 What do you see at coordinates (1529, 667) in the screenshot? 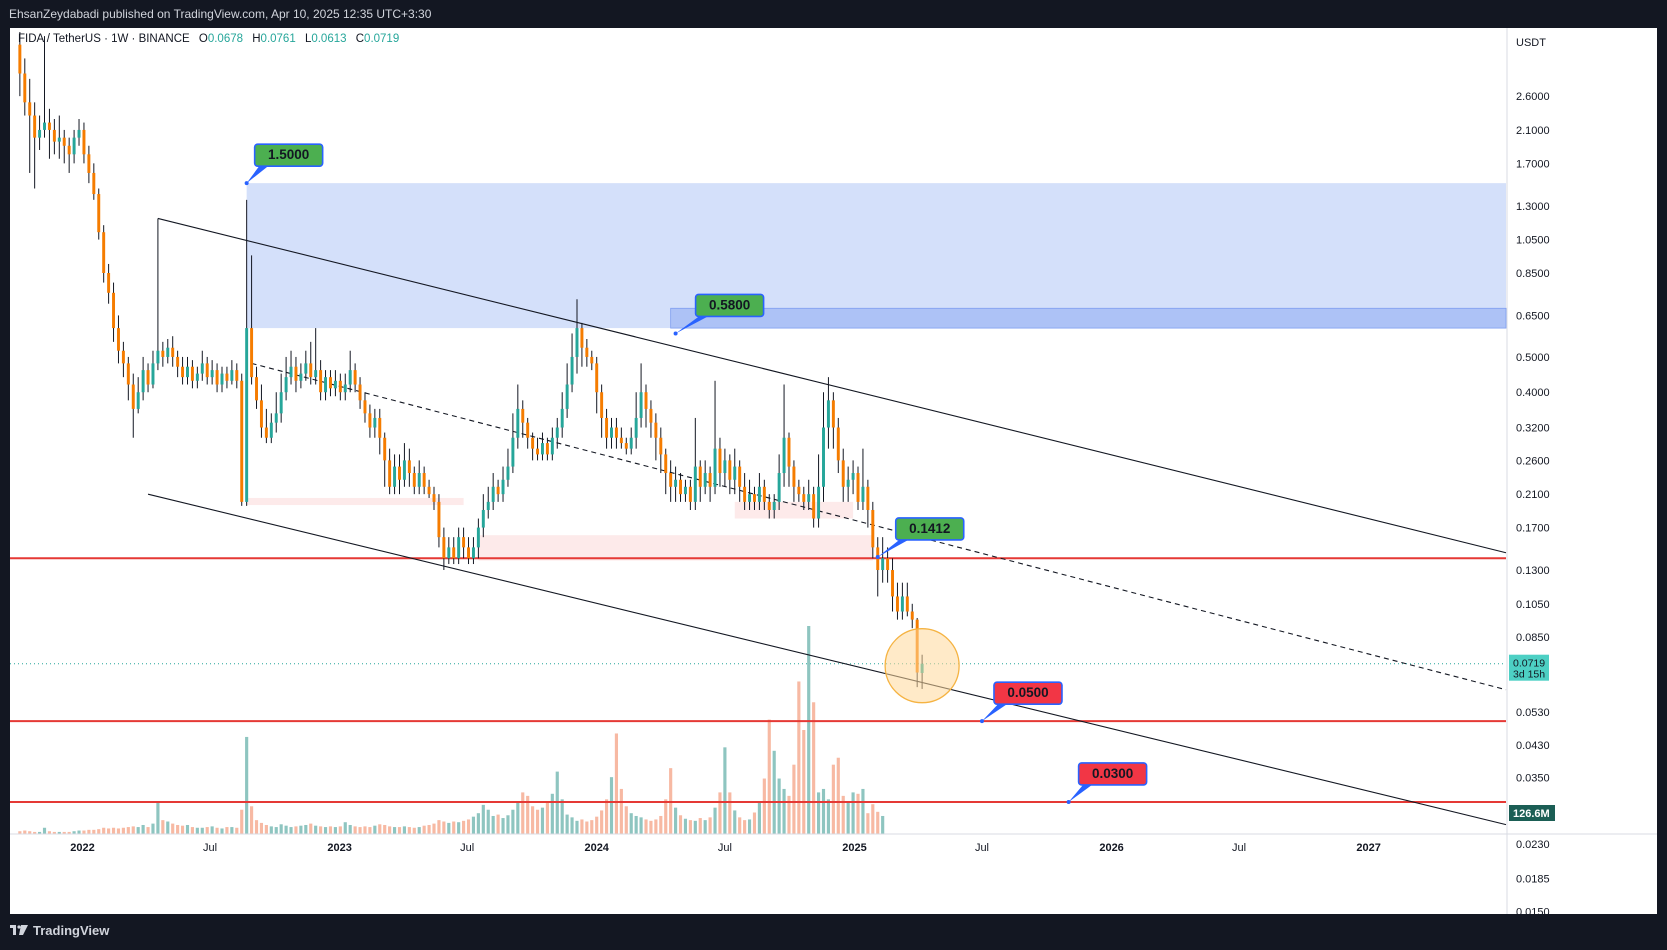
I see `last-price-tag` at bounding box center [1529, 667].